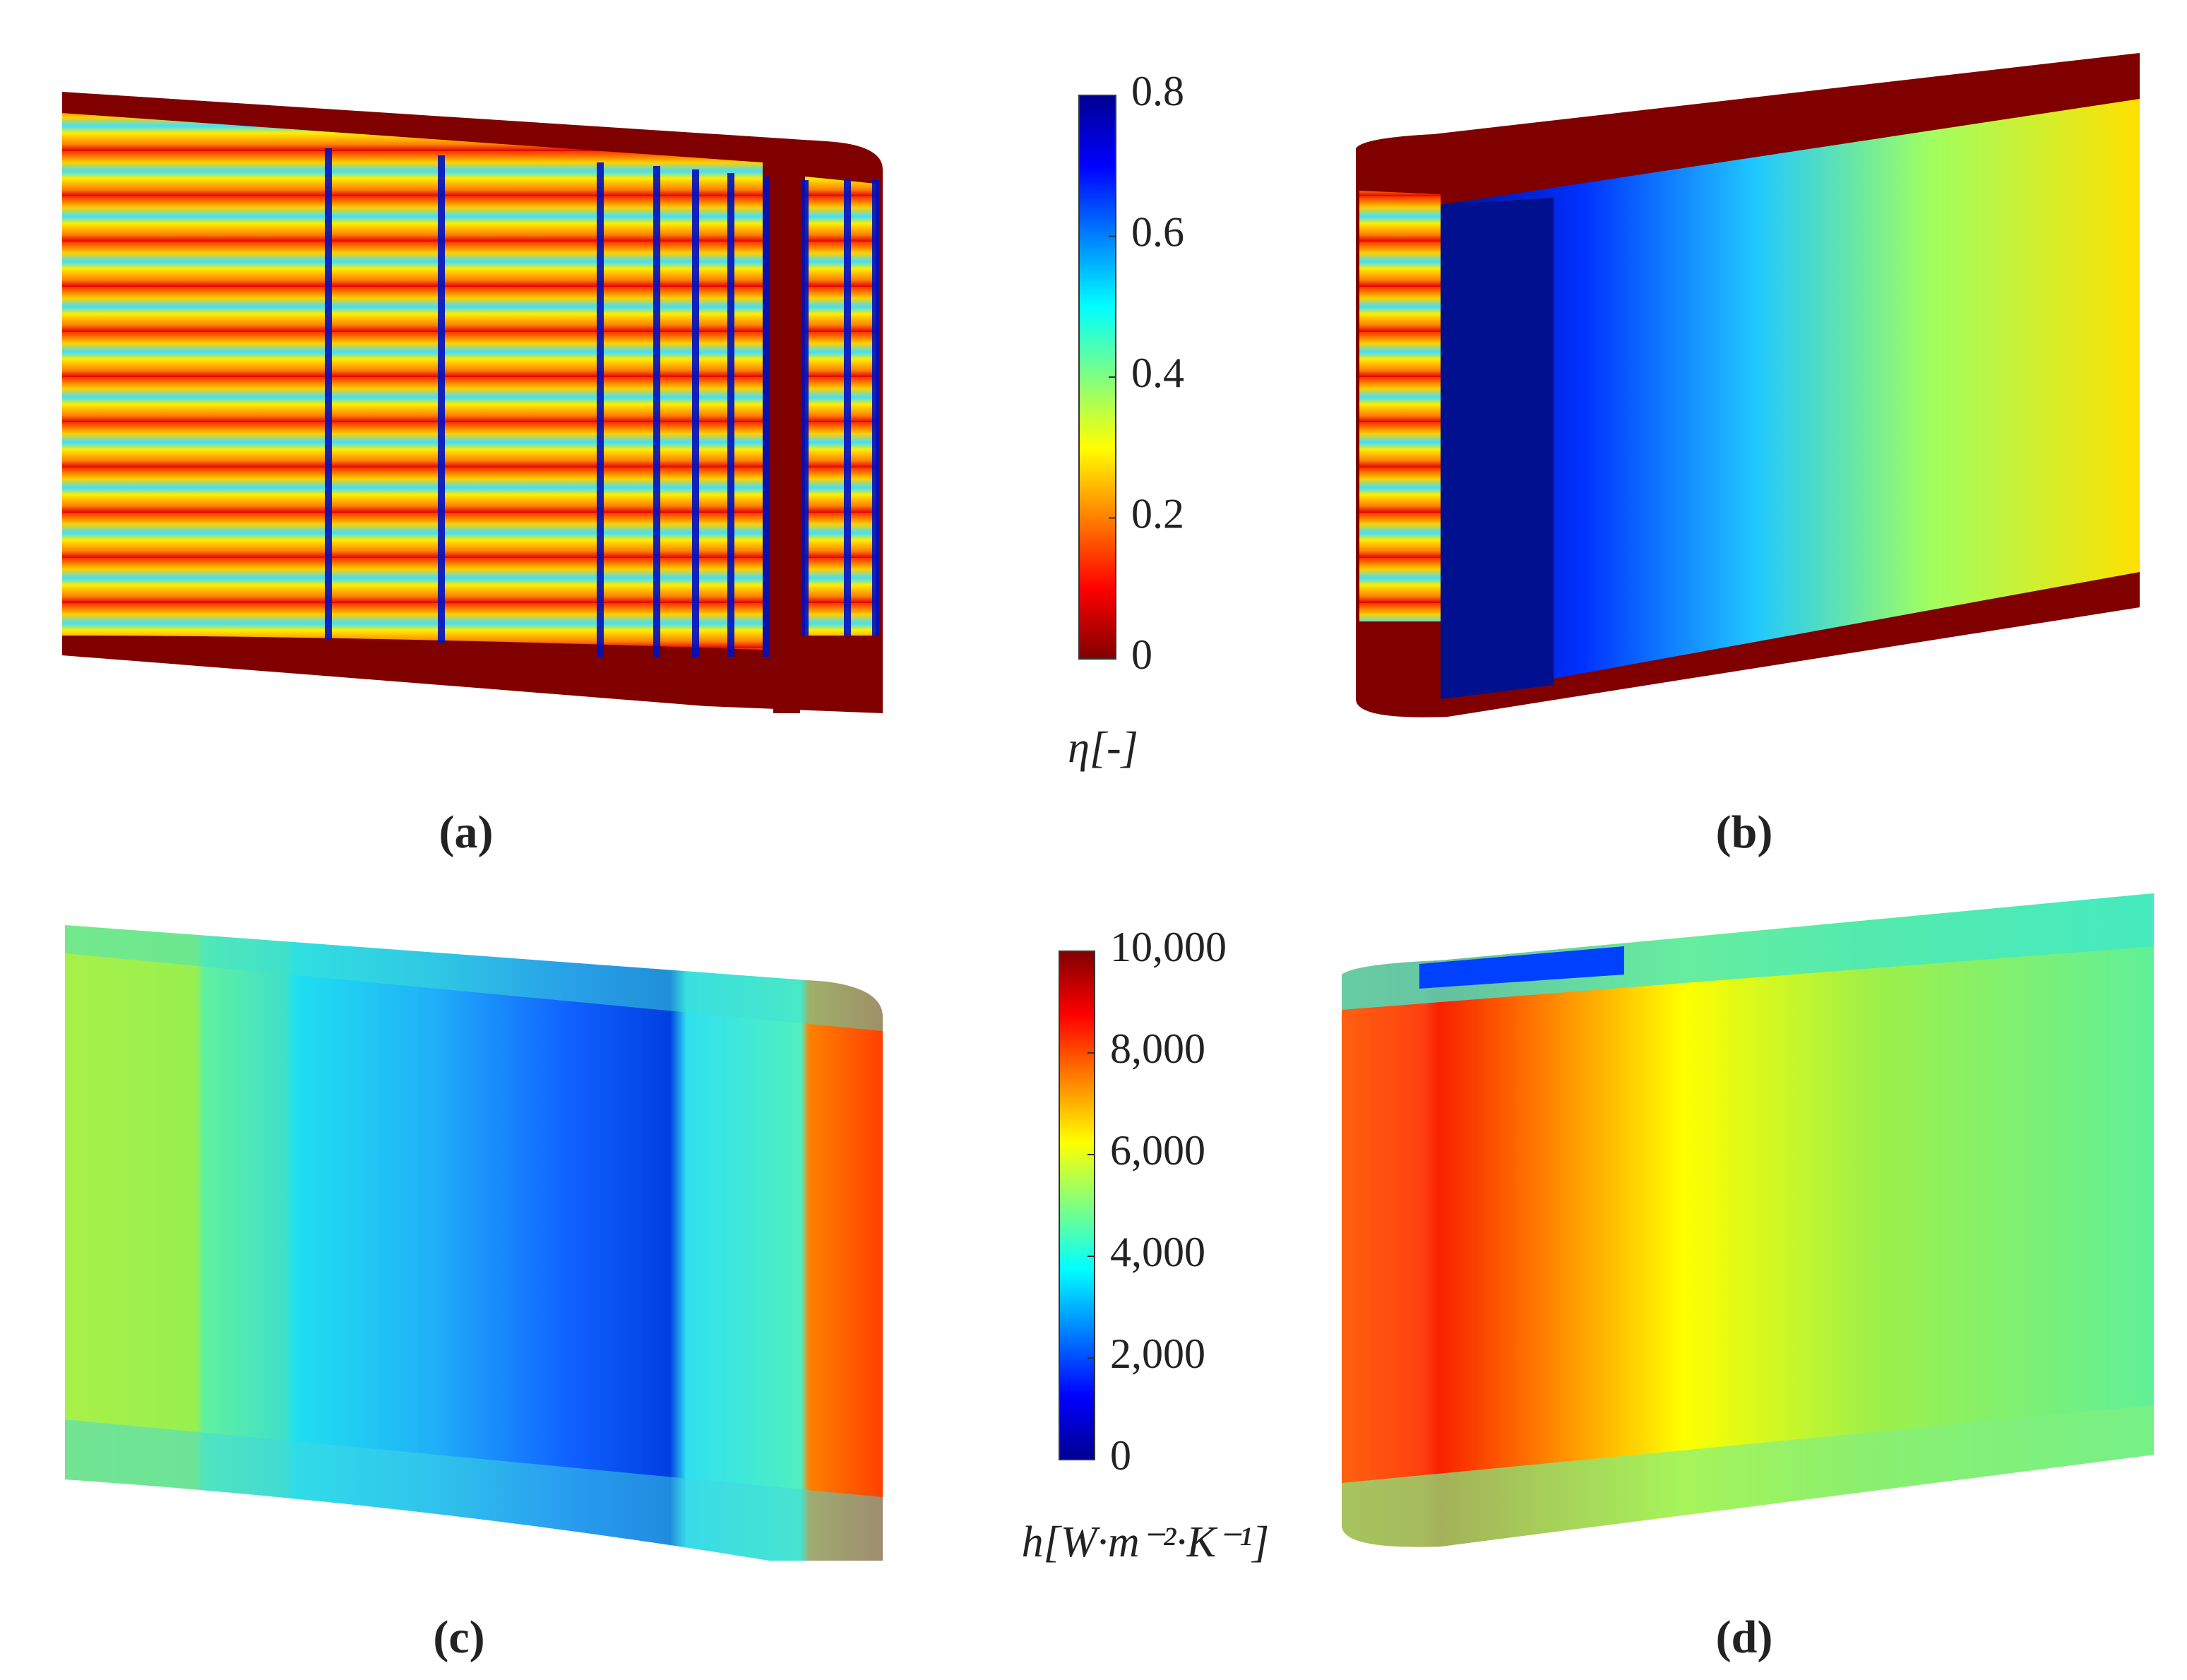  I want to click on contour-d, so click(1748, 1220).